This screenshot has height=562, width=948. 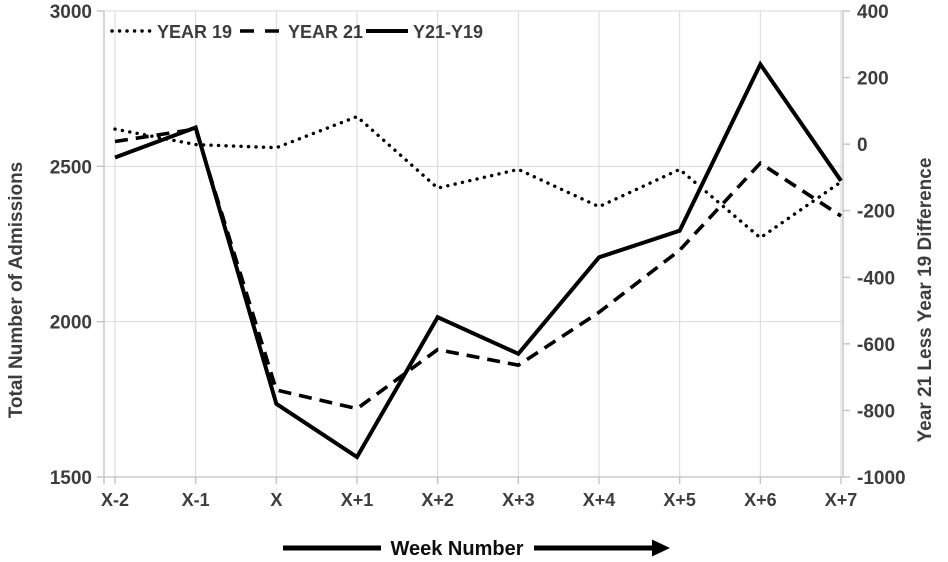 I want to click on right-axis-tick-label: 200, so click(x=873, y=79).